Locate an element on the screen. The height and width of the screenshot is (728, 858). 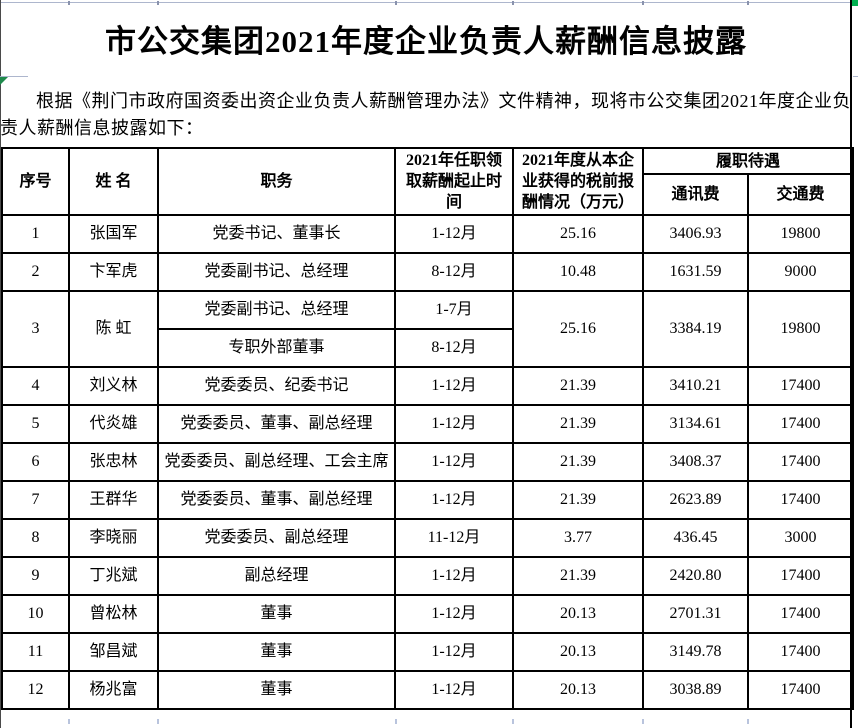
table-row: 专职外部董事 8-12月 is located at coordinates (427, 348).